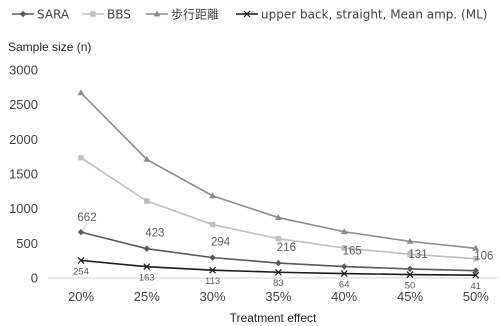 The height and width of the screenshot is (326, 502). Describe the element at coordinates (344, 285) in the screenshot. I see `data-label: 64` at that location.